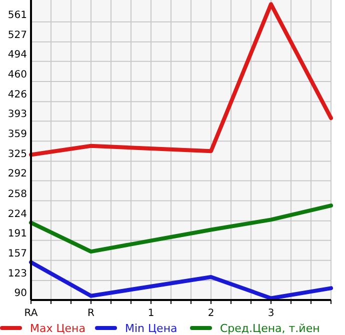 The width and height of the screenshot is (345, 335). What do you see at coordinates (58, 328) in the screenshot?
I see `legend-label: Max Цена` at bounding box center [58, 328].